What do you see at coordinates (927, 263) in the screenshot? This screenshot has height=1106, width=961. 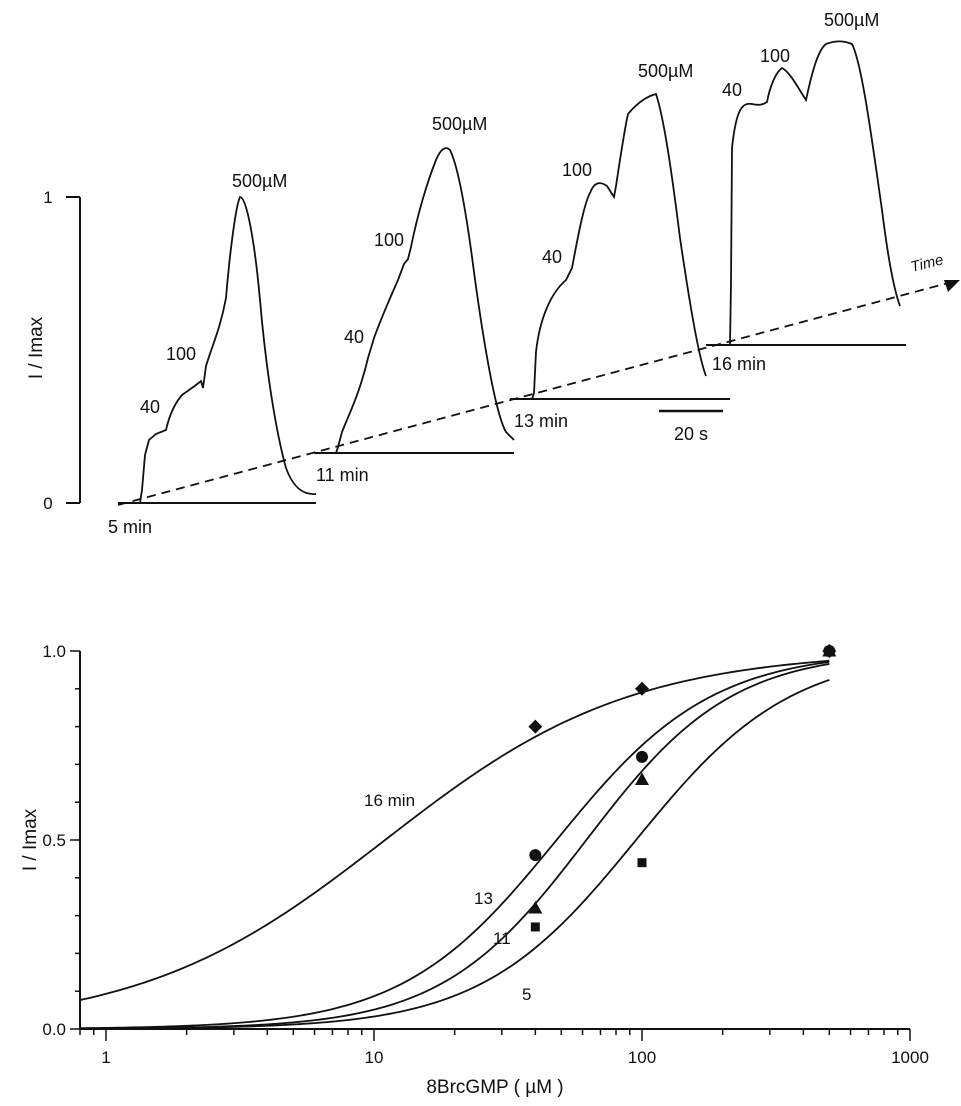 I see `time-arrow-label: Time` at bounding box center [927, 263].